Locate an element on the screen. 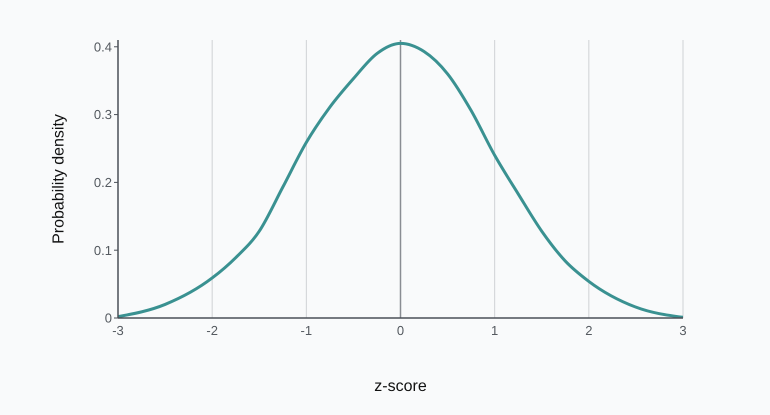  x-tick-label: 2 is located at coordinates (588, 330).